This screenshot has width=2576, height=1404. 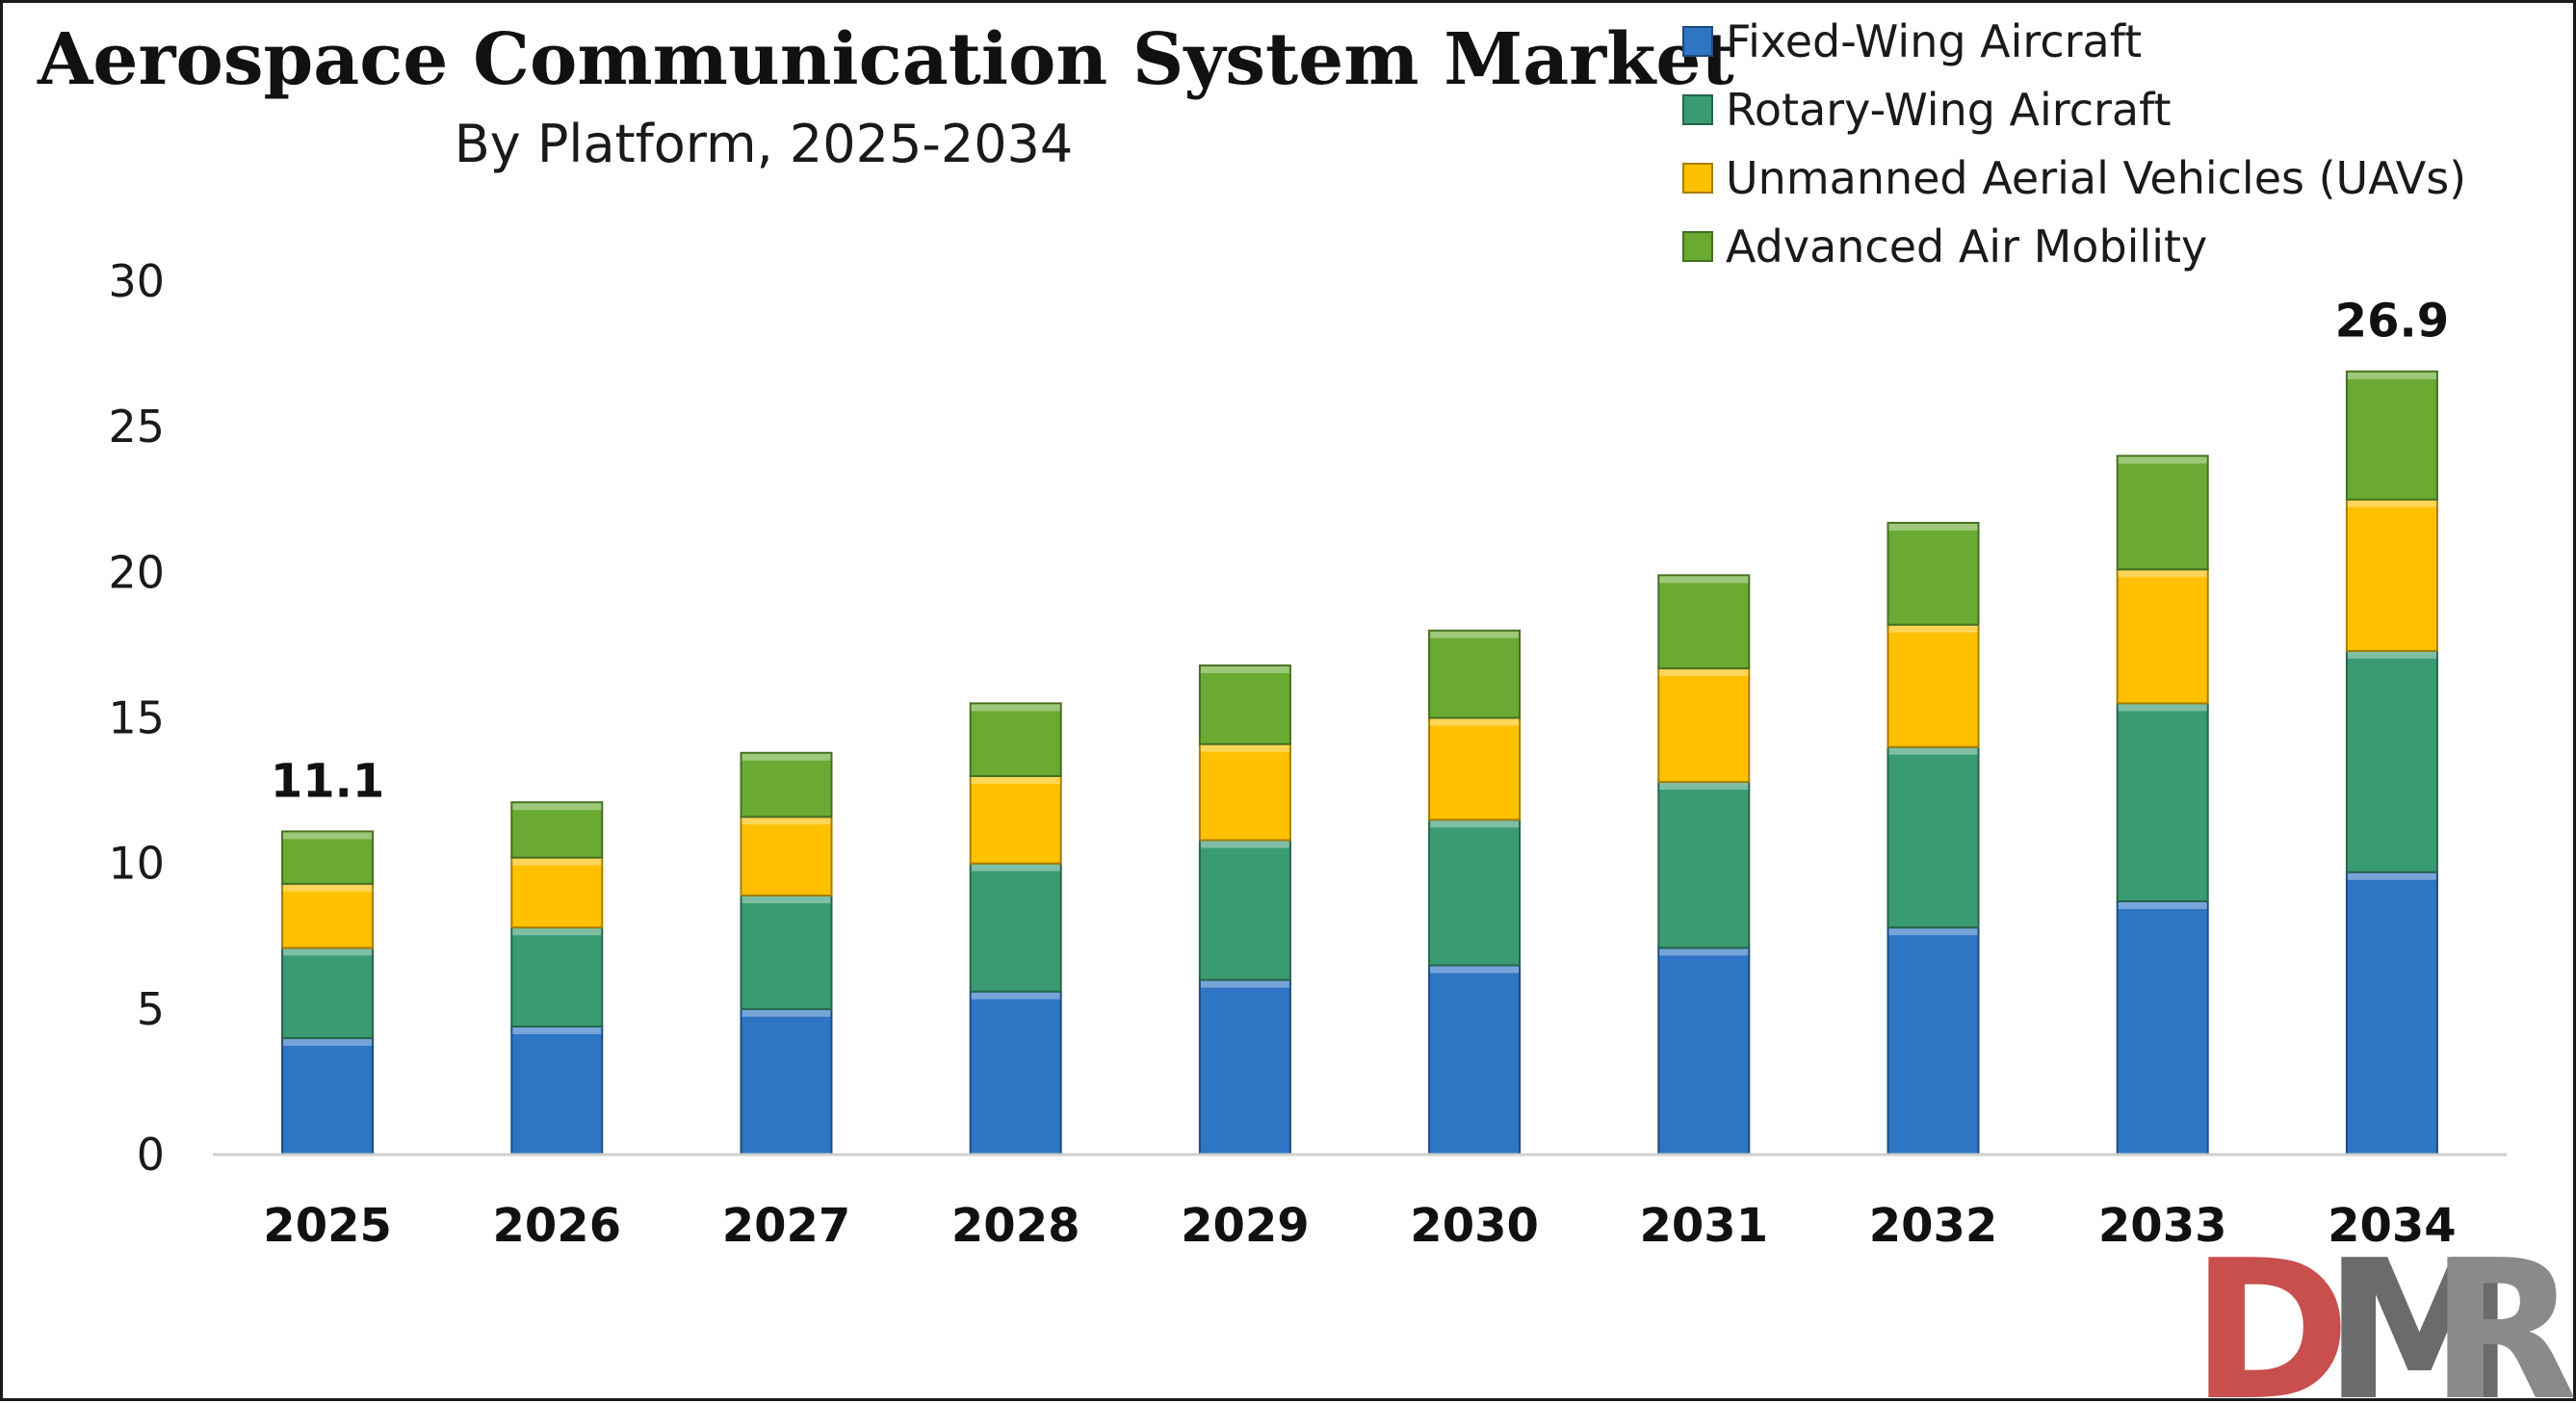 What do you see at coordinates (1934, 41) in the screenshot?
I see `legend-label: Fixed-Wing Aircraft` at bounding box center [1934, 41].